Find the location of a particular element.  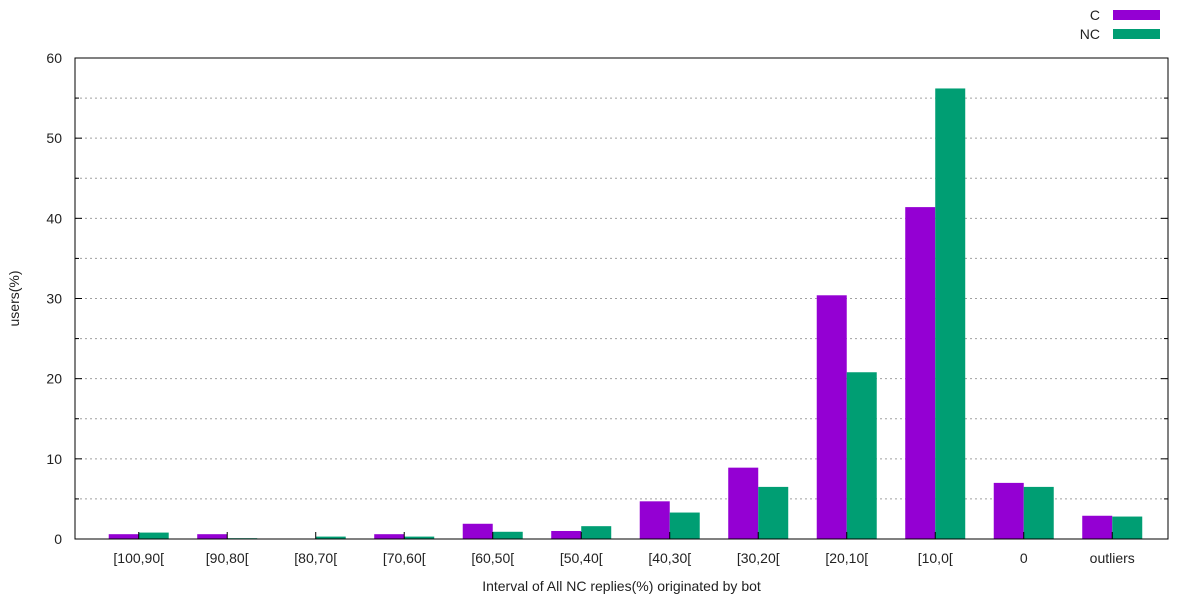

y-axis-label: users(%) is located at coordinates (14, 298).